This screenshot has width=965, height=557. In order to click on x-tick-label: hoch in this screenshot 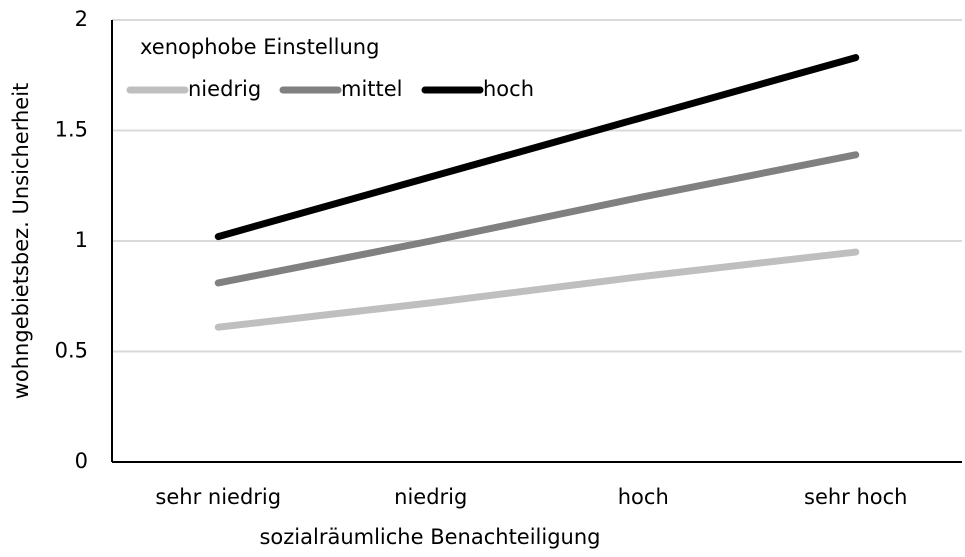, I will do `click(643, 497)`.